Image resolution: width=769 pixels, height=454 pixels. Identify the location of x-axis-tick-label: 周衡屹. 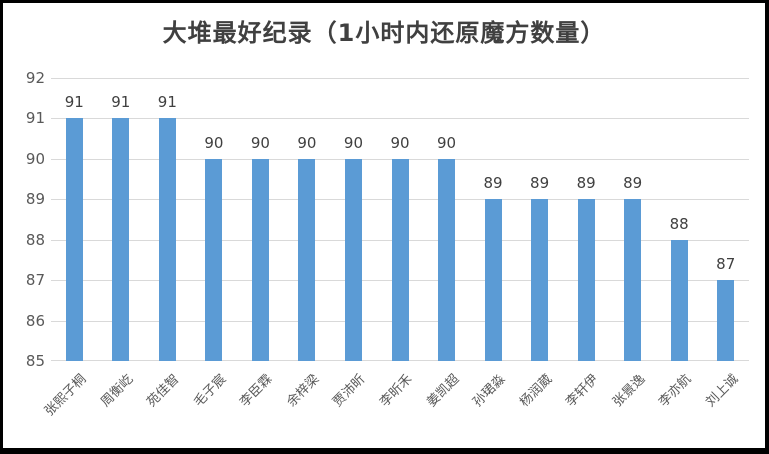
(117, 391).